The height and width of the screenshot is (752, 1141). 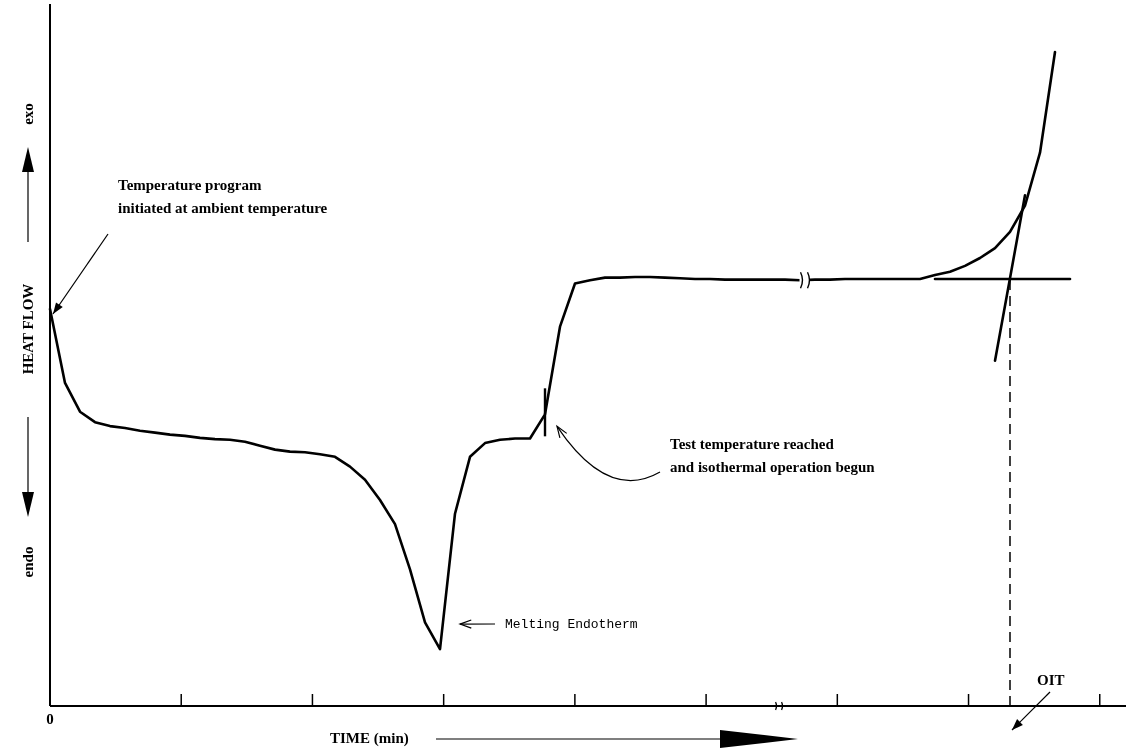 What do you see at coordinates (369, 738) in the screenshot?
I see `x-axis-title: TIME (min)` at bounding box center [369, 738].